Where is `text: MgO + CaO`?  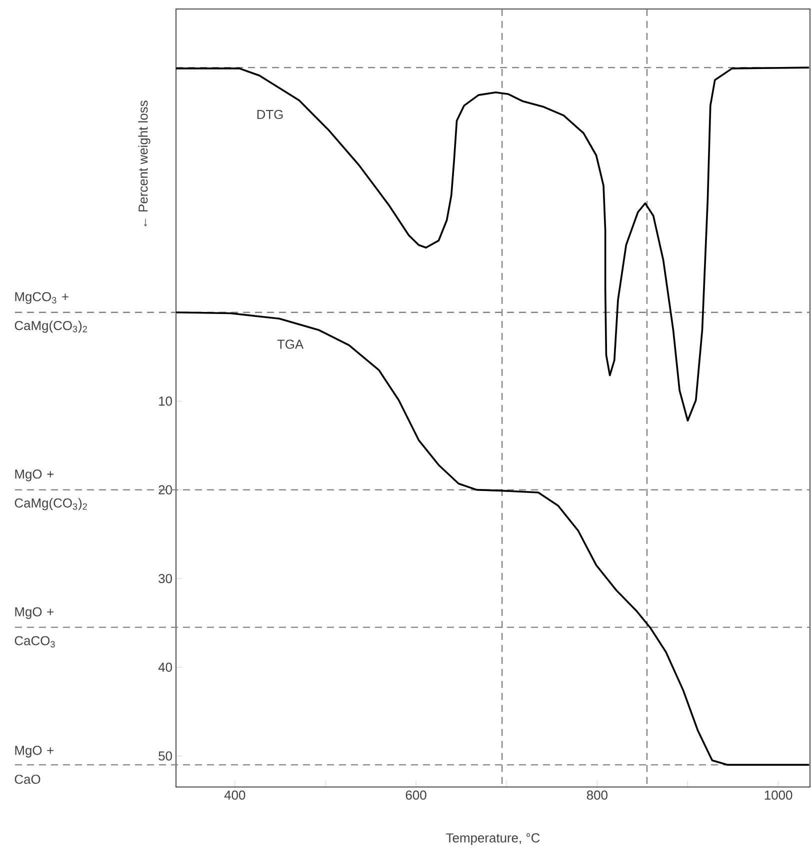
text: MgO + CaO is located at coordinates (34, 765).